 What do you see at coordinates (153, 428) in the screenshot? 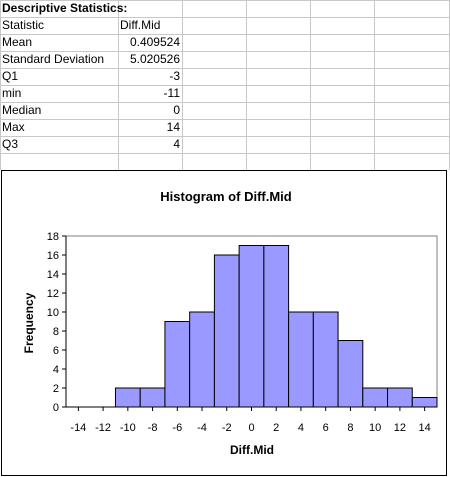
I see `x-tick-label: -8` at bounding box center [153, 428].